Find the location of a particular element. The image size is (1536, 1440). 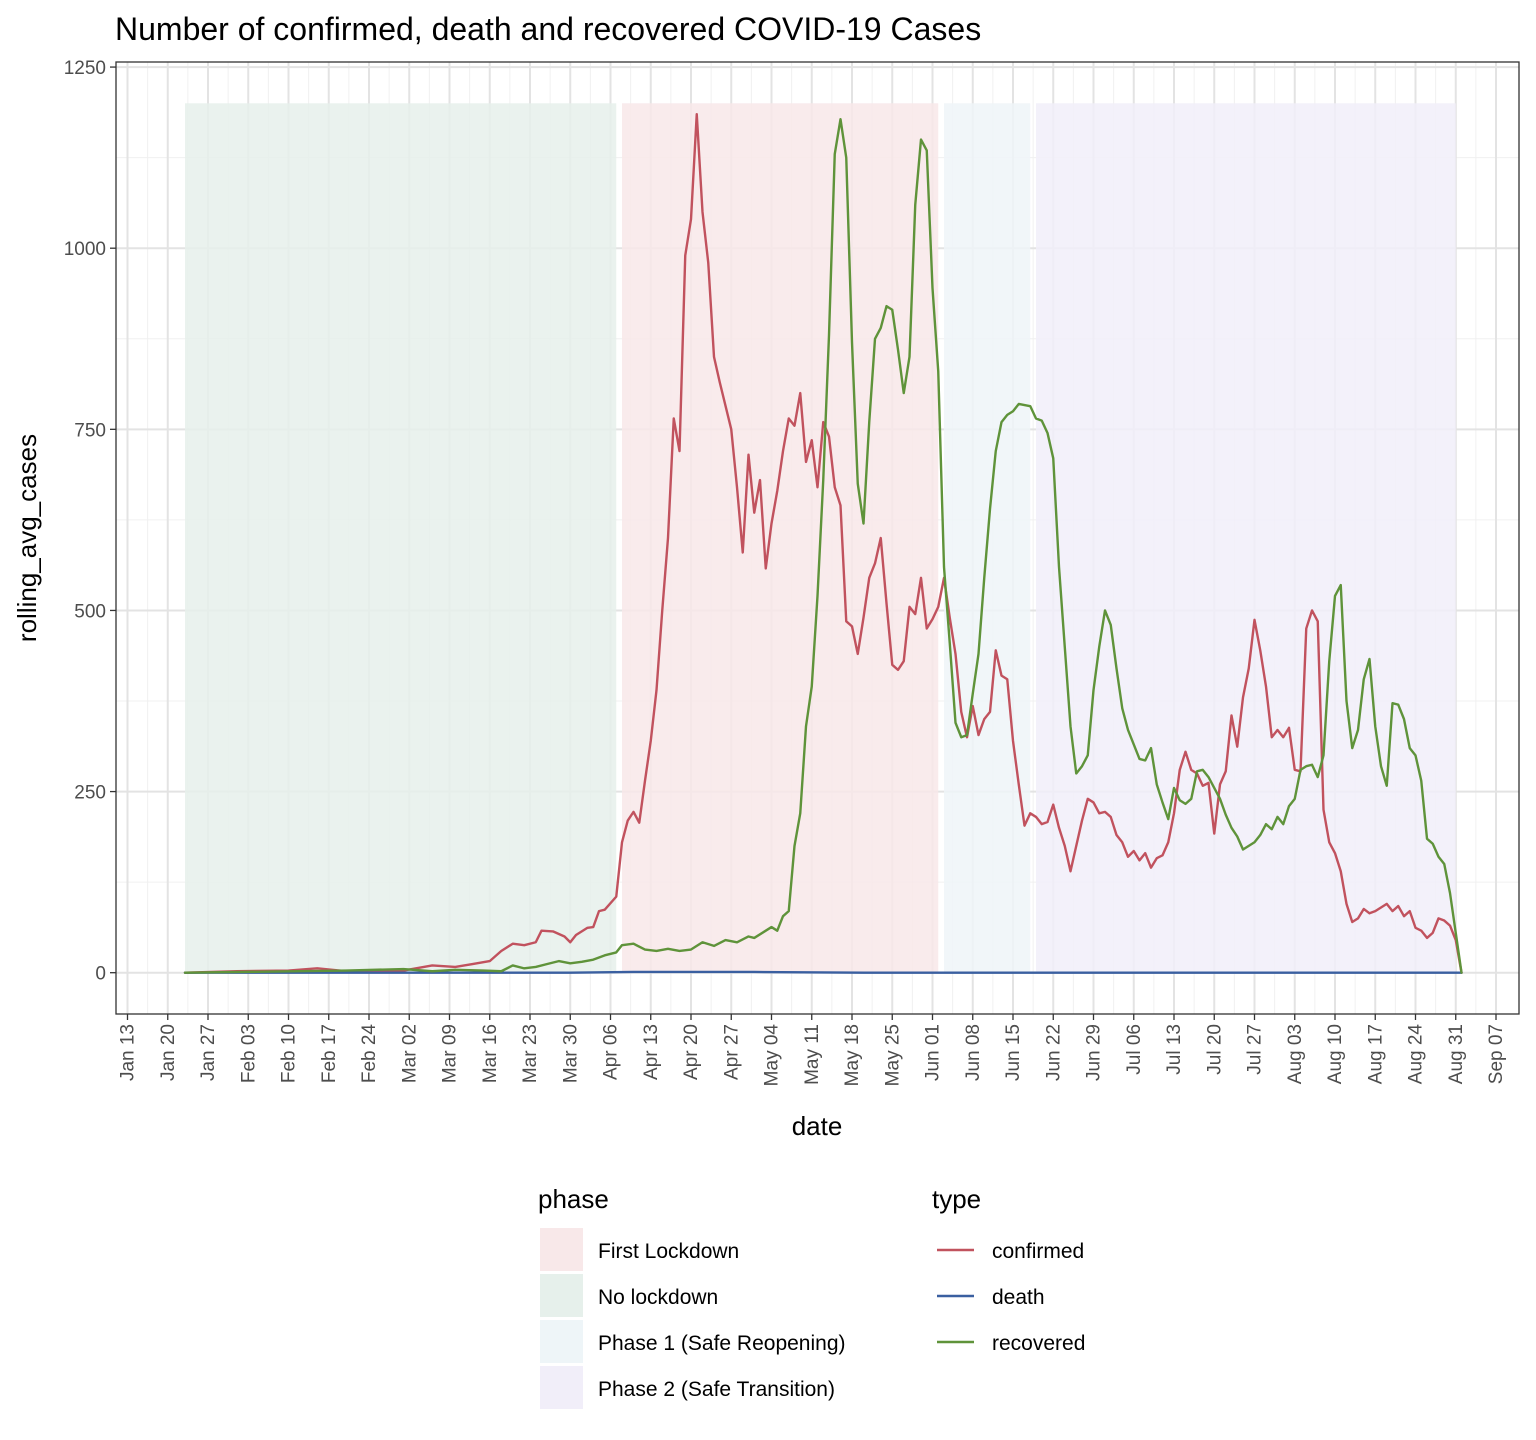

legend-label: confirmed is located at coordinates (1038, 1251).